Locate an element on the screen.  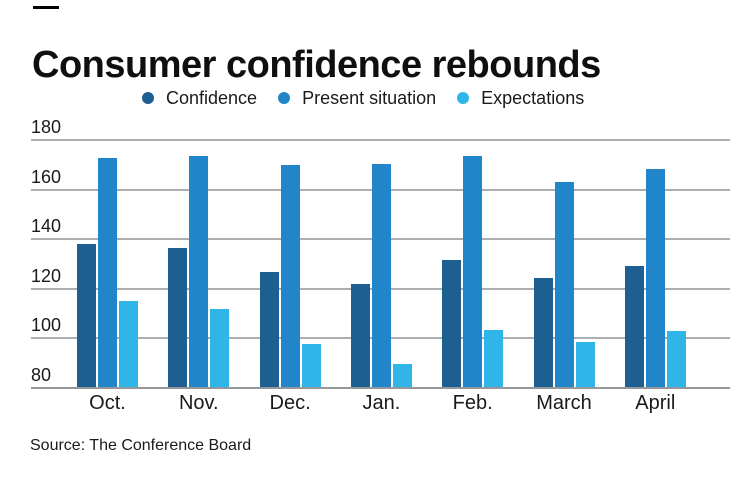
bar-expectations-april is located at coordinates (676, 359).